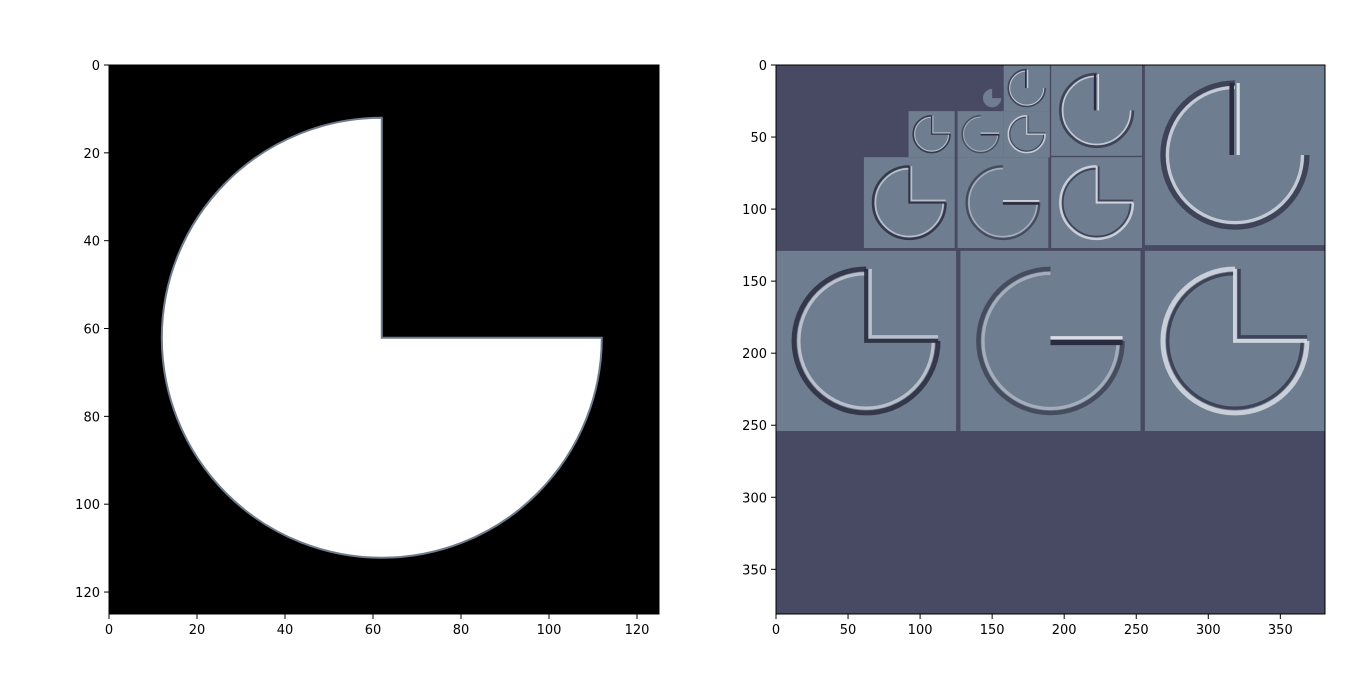 Image resolution: width=1364 pixels, height=679 pixels. Describe the element at coordinates (373, 630) in the screenshot. I see `x-tick-label: 60` at that location.